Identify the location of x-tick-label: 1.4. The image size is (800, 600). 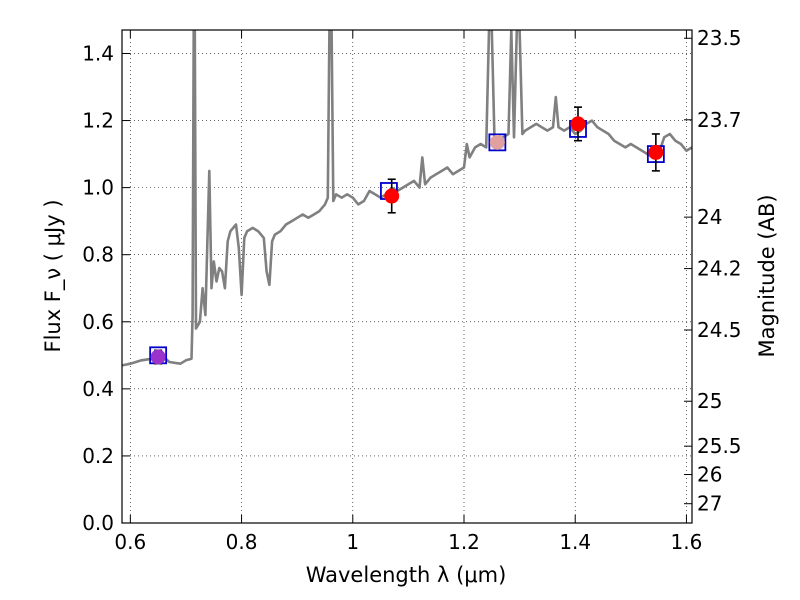
(575, 542).